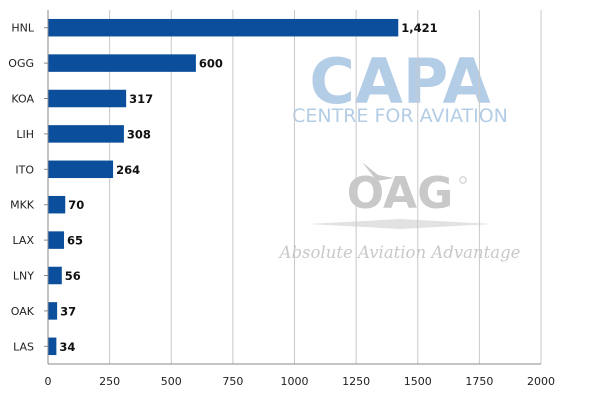  What do you see at coordinates (76, 205) in the screenshot?
I see `data-label: 70` at bounding box center [76, 205].